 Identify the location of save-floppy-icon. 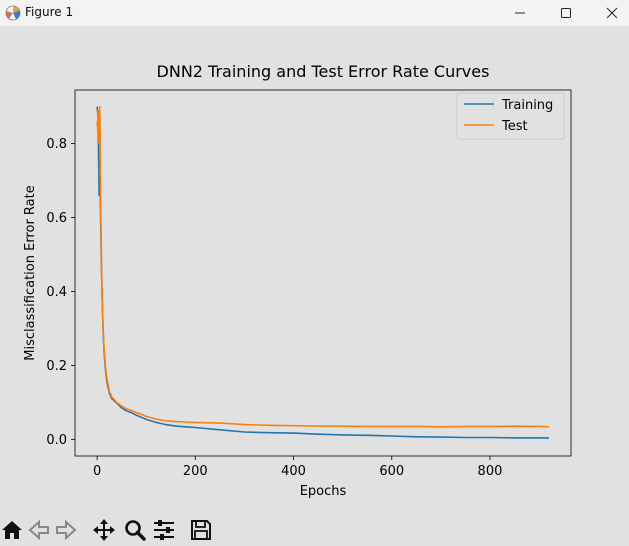
(201, 530).